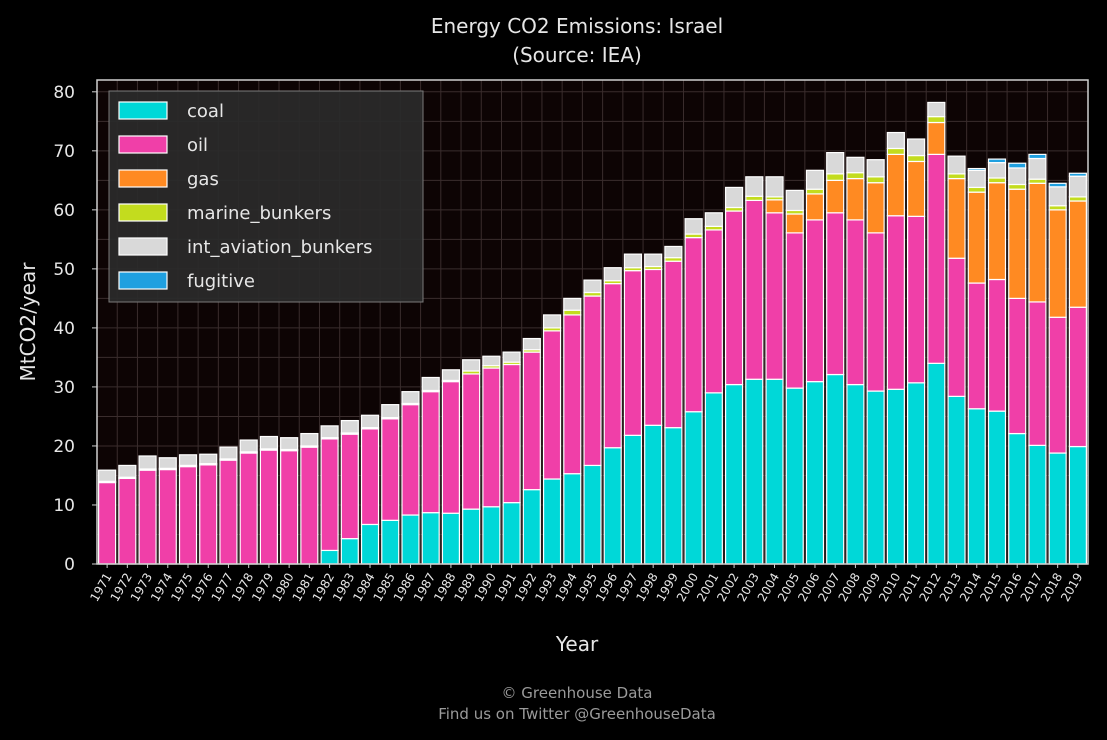 The image size is (1107, 740). What do you see at coordinates (815, 207) in the screenshot?
I see `bar-gas-2006` at bounding box center [815, 207].